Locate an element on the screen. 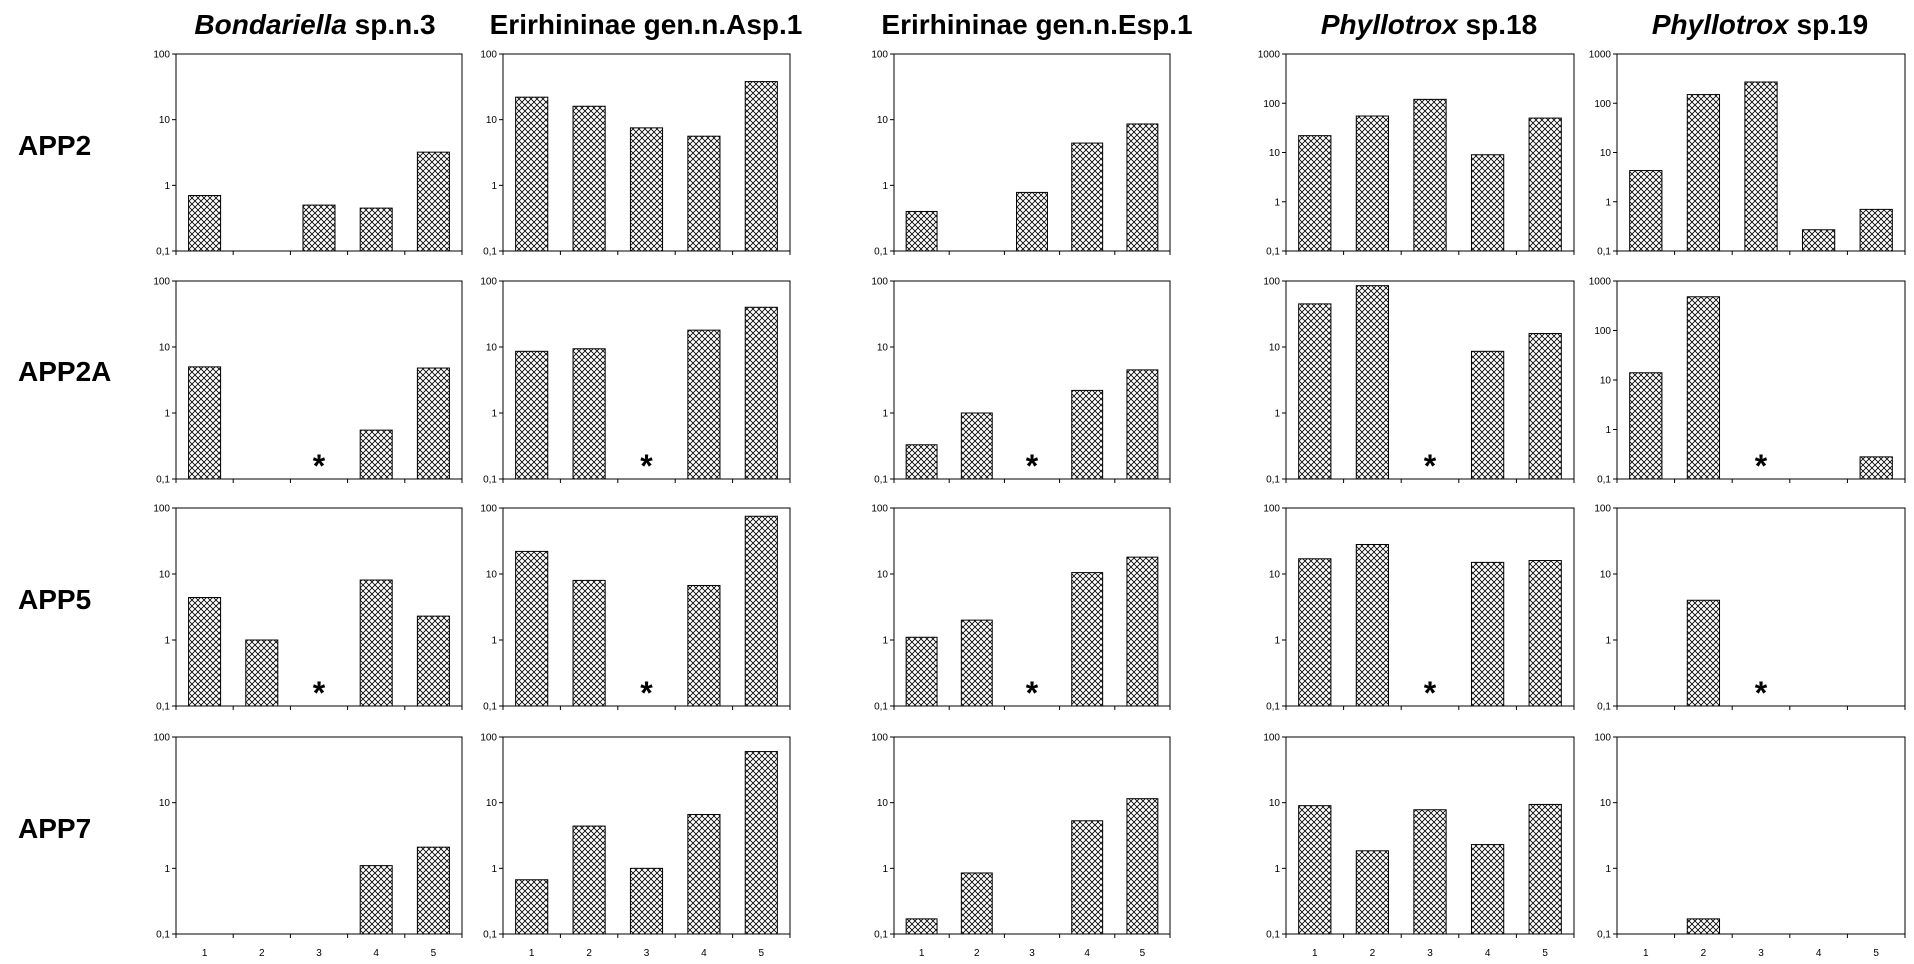  column-title: Erirhininae gen.n.Esp.1 is located at coordinates (1036, 24).